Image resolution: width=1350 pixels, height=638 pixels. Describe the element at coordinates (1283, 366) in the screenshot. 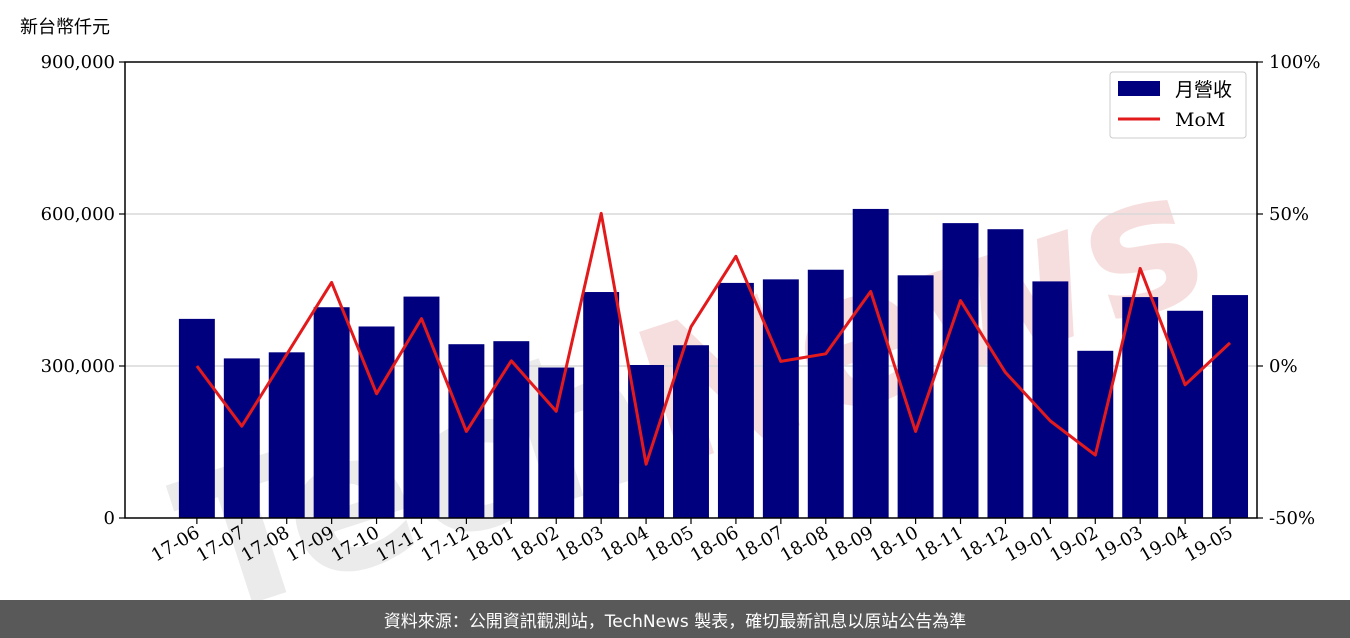

I see `right-y-tick-label: 0%` at that location.